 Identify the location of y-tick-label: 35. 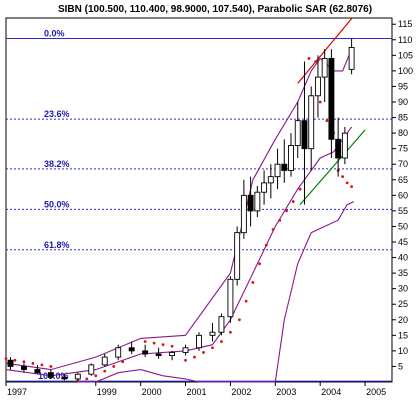
(403, 273).